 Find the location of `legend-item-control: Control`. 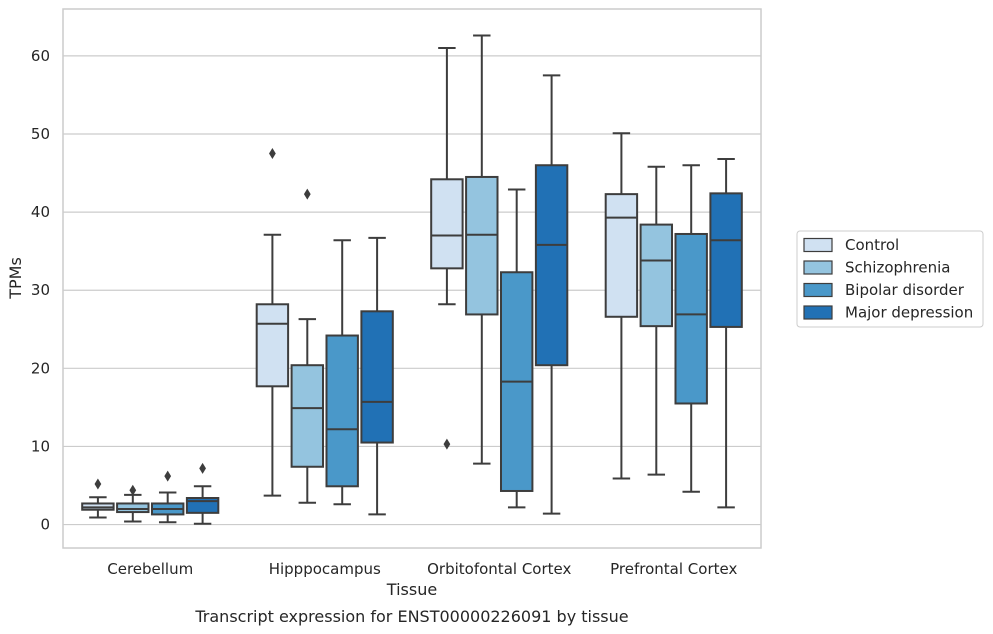

legend-item-control: Control is located at coordinates (851, 245).